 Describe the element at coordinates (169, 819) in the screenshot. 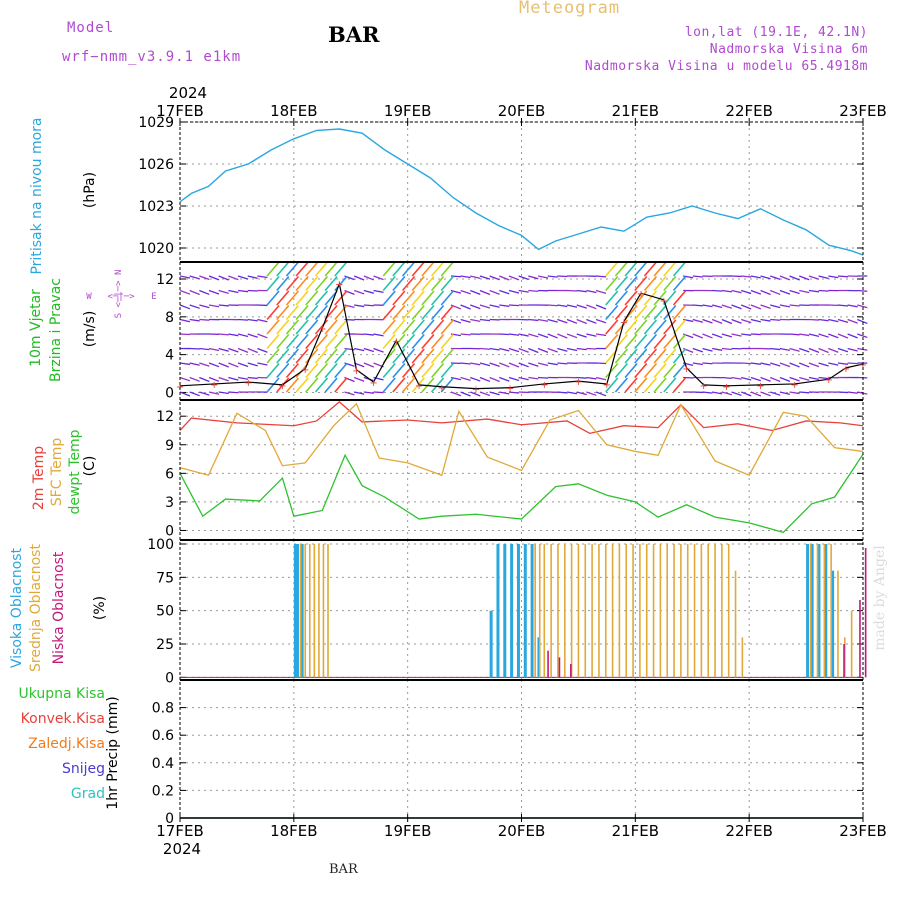

I see `y-tick-label: 0` at that location.